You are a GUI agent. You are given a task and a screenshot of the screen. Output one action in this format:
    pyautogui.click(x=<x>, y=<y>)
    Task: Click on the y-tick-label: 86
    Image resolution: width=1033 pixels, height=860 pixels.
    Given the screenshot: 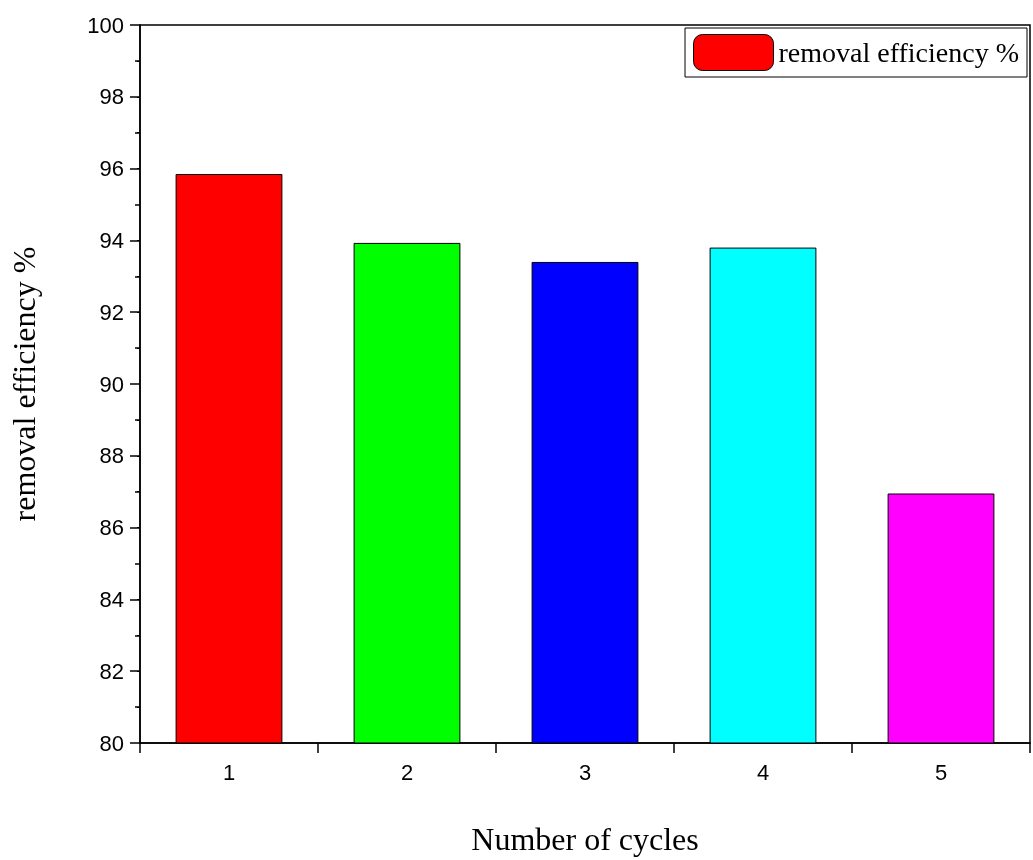 What is the action you would take?
    pyautogui.click(x=111, y=528)
    